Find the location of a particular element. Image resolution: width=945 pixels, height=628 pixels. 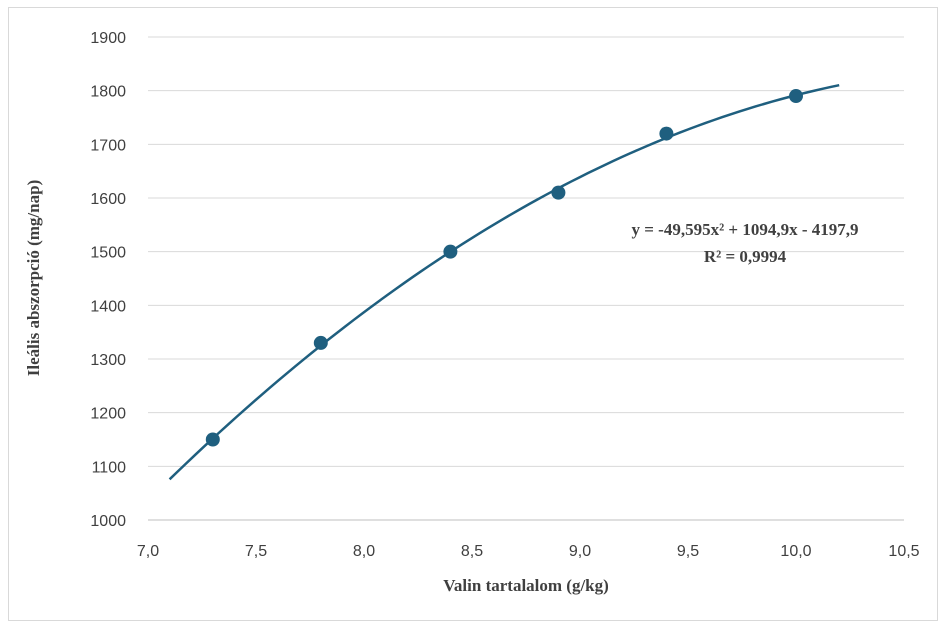

y-tick-label: 1200 is located at coordinates (108, 414).